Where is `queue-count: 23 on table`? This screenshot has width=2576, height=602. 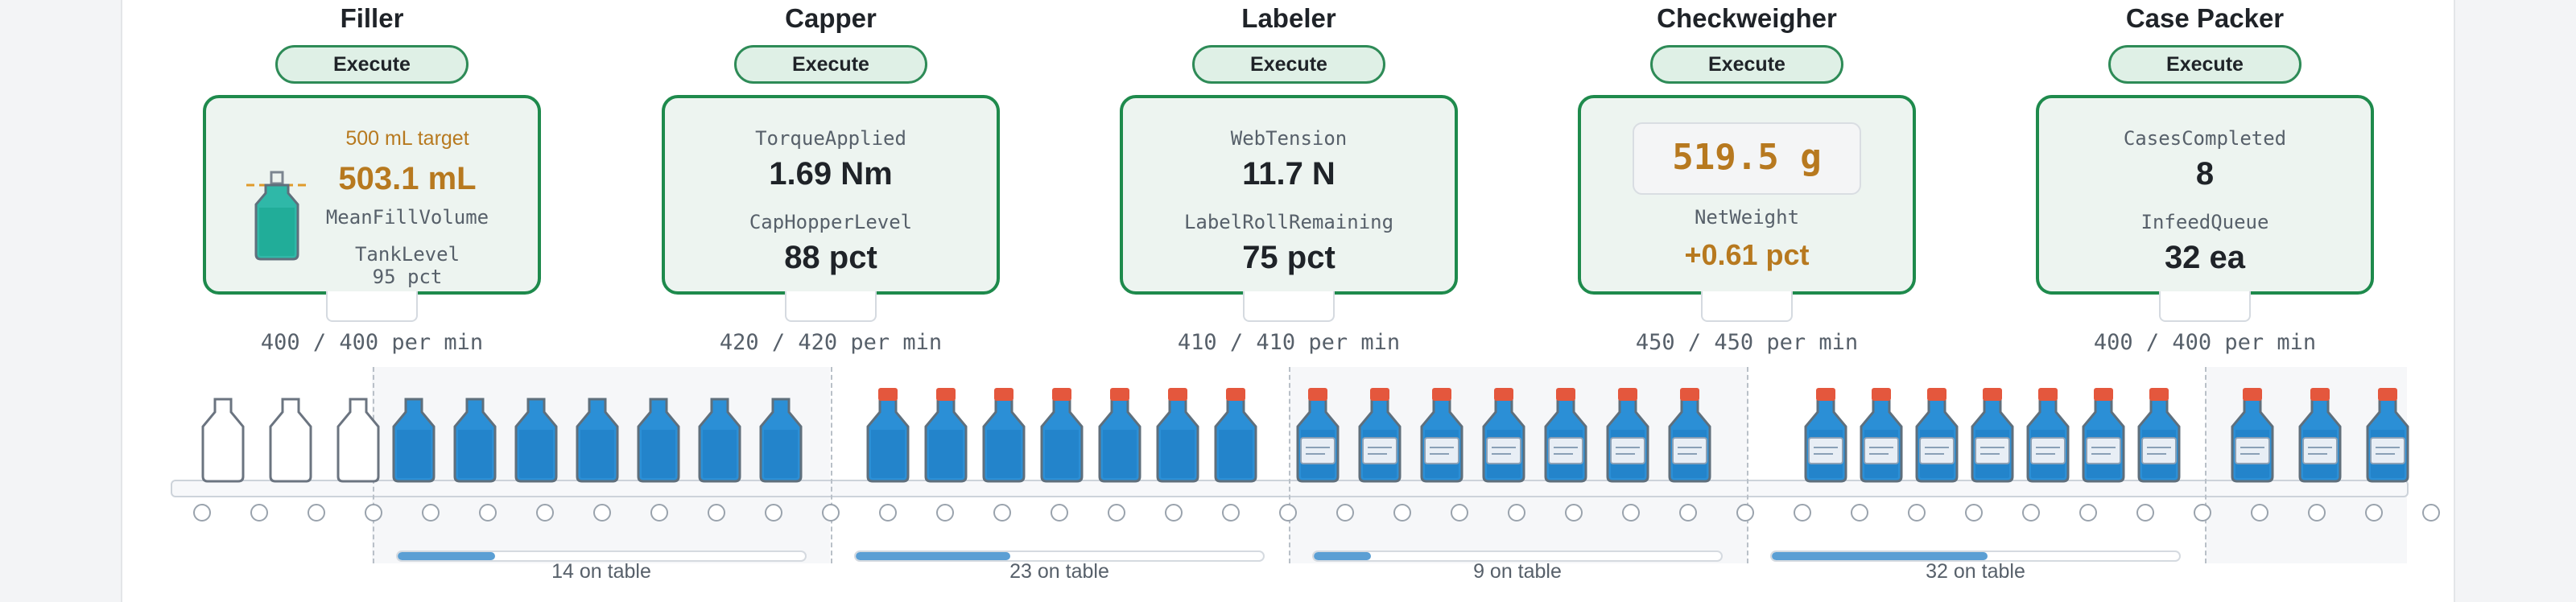
queue-count: 23 on table is located at coordinates (1059, 571).